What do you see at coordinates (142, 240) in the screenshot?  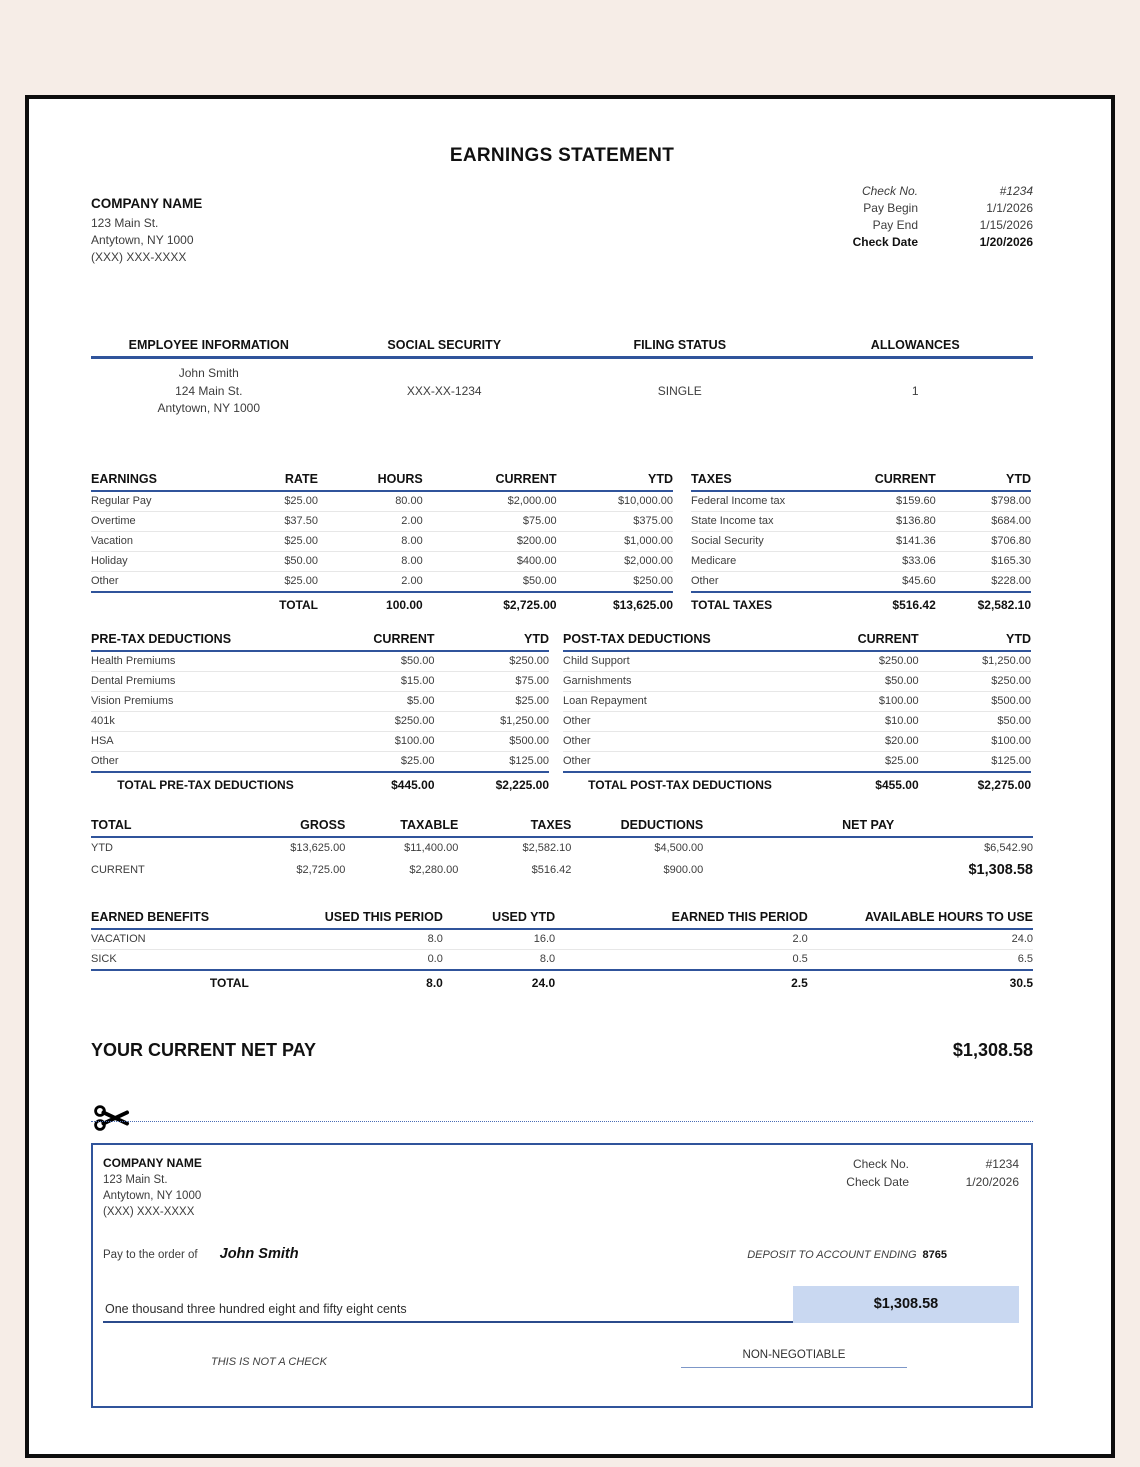 I see `company-address-line2: Antytown, NY 1000` at bounding box center [142, 240].